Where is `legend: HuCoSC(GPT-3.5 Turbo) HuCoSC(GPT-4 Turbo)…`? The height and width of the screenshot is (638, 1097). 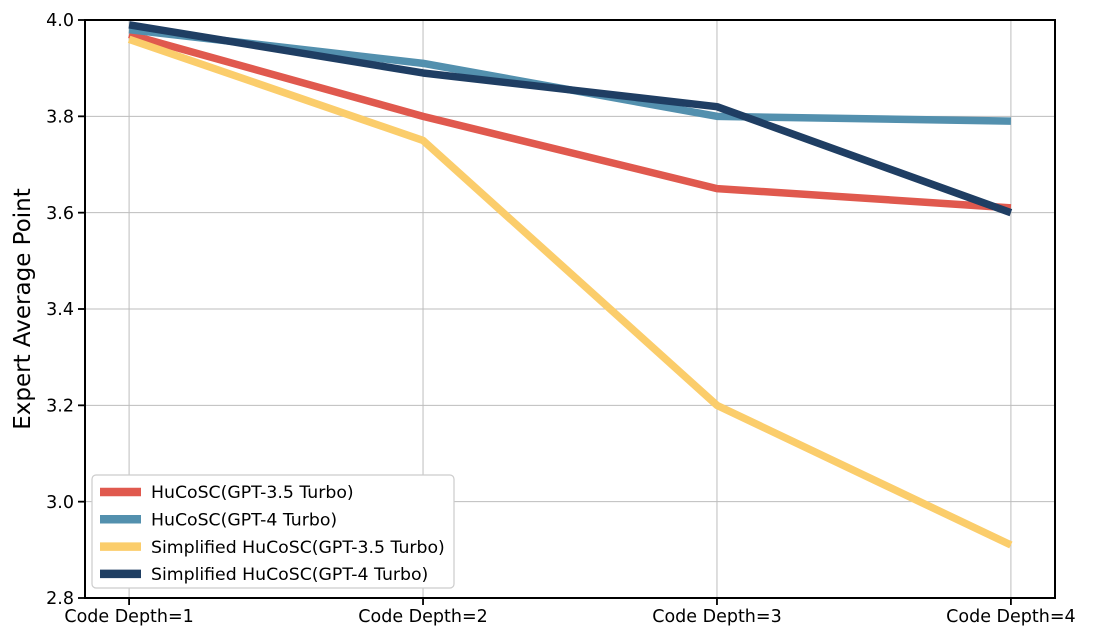
legend: HuCoSC(GPT-3.5 Turbo) HuCoSC(GPT-4 Turbo)… is located at coordinates (273, 531).